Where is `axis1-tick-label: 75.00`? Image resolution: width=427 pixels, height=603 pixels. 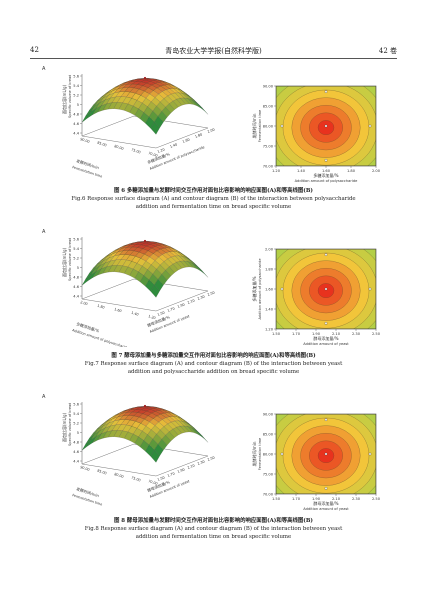 axis1-tick-label: 75.00 is located at coordinates (136, 479).